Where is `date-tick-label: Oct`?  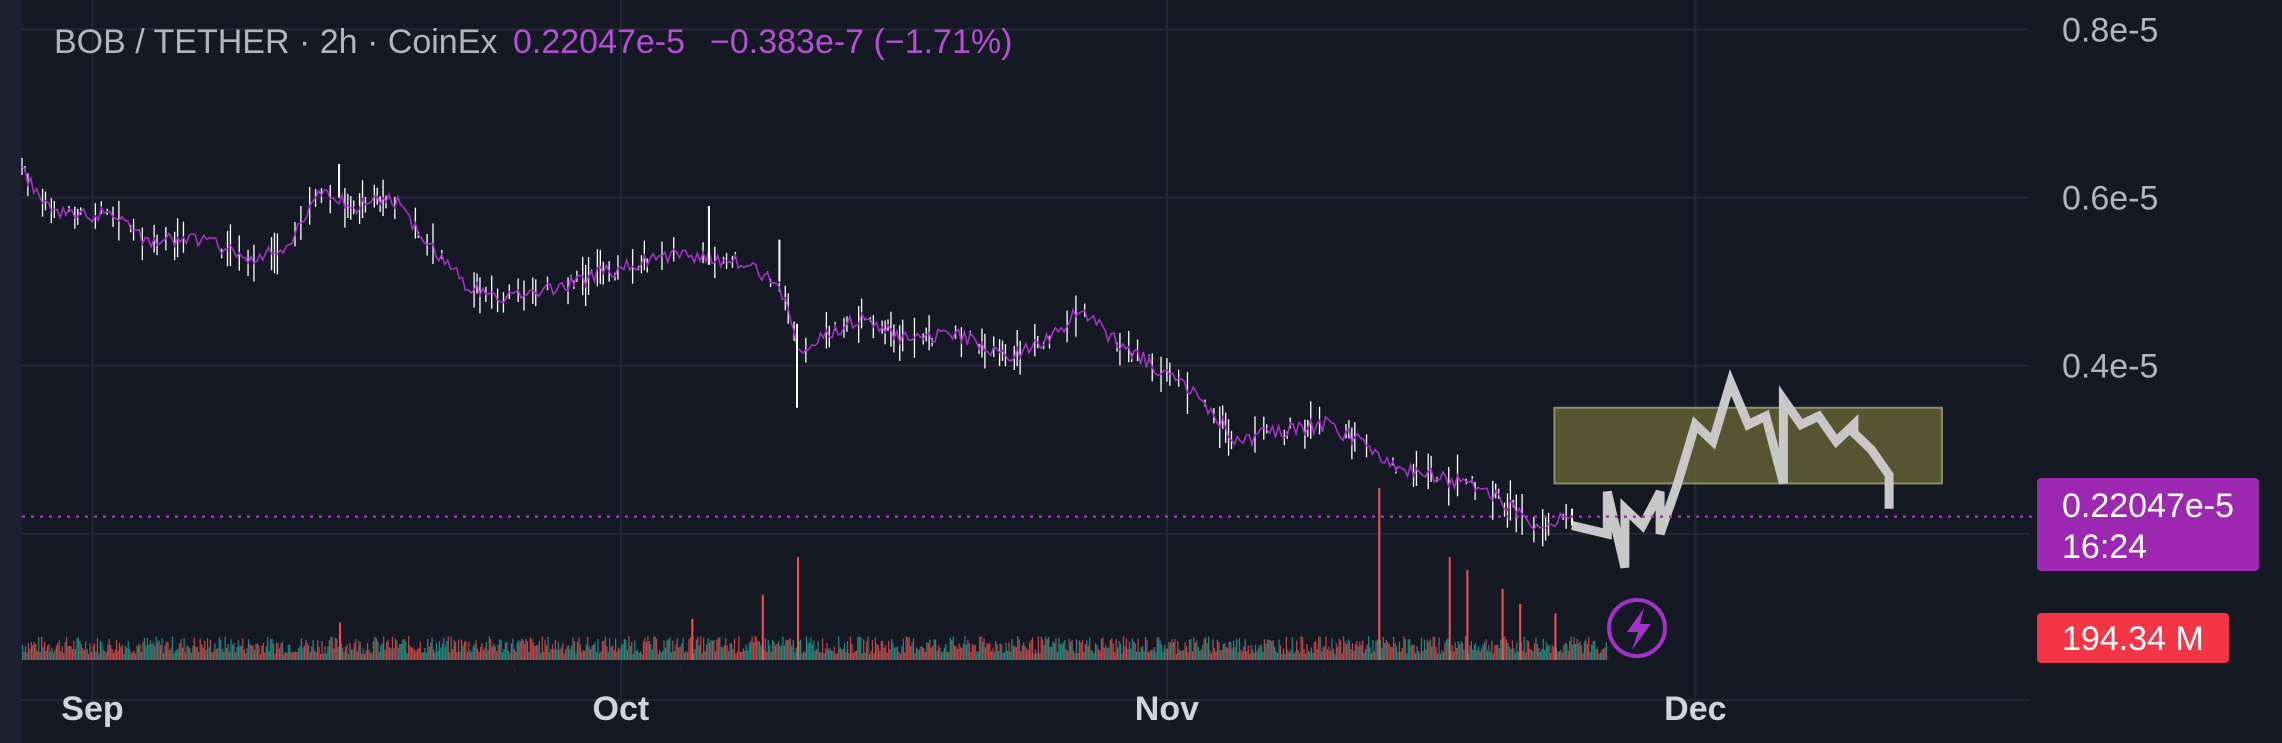 date-tick-label: Oct is located at coordinates (621, 709).